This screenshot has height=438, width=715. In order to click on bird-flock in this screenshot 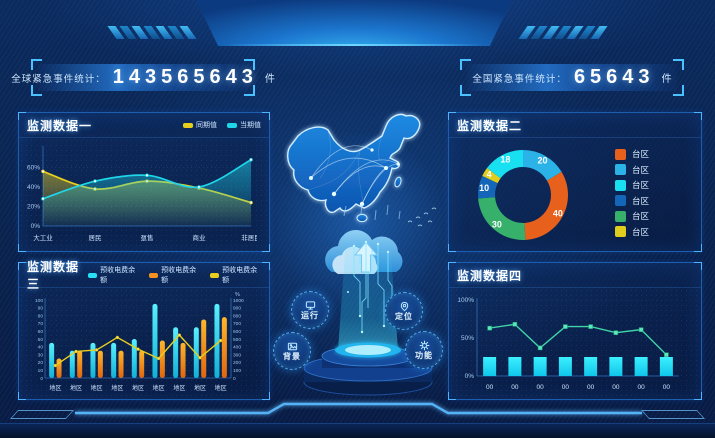, I will do `click(422, 217)`.